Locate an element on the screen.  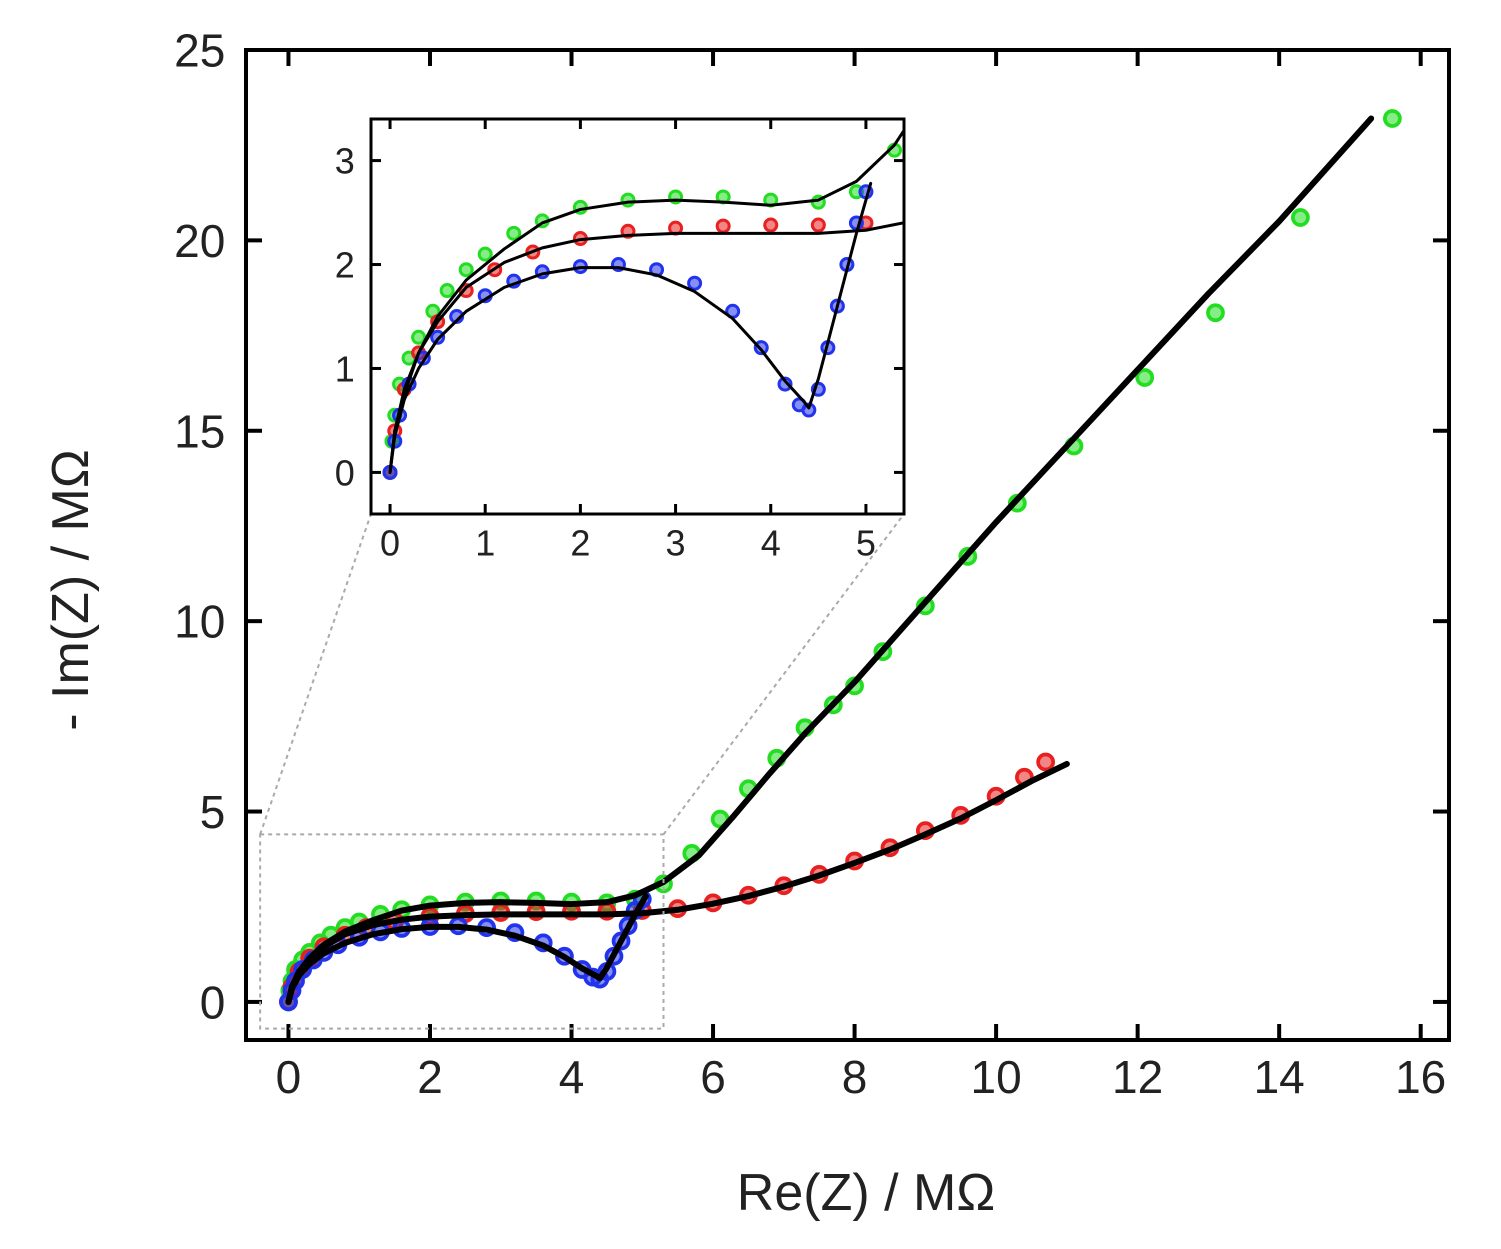
main-y-tick-label: 25 is located at coordinates (199, 51).